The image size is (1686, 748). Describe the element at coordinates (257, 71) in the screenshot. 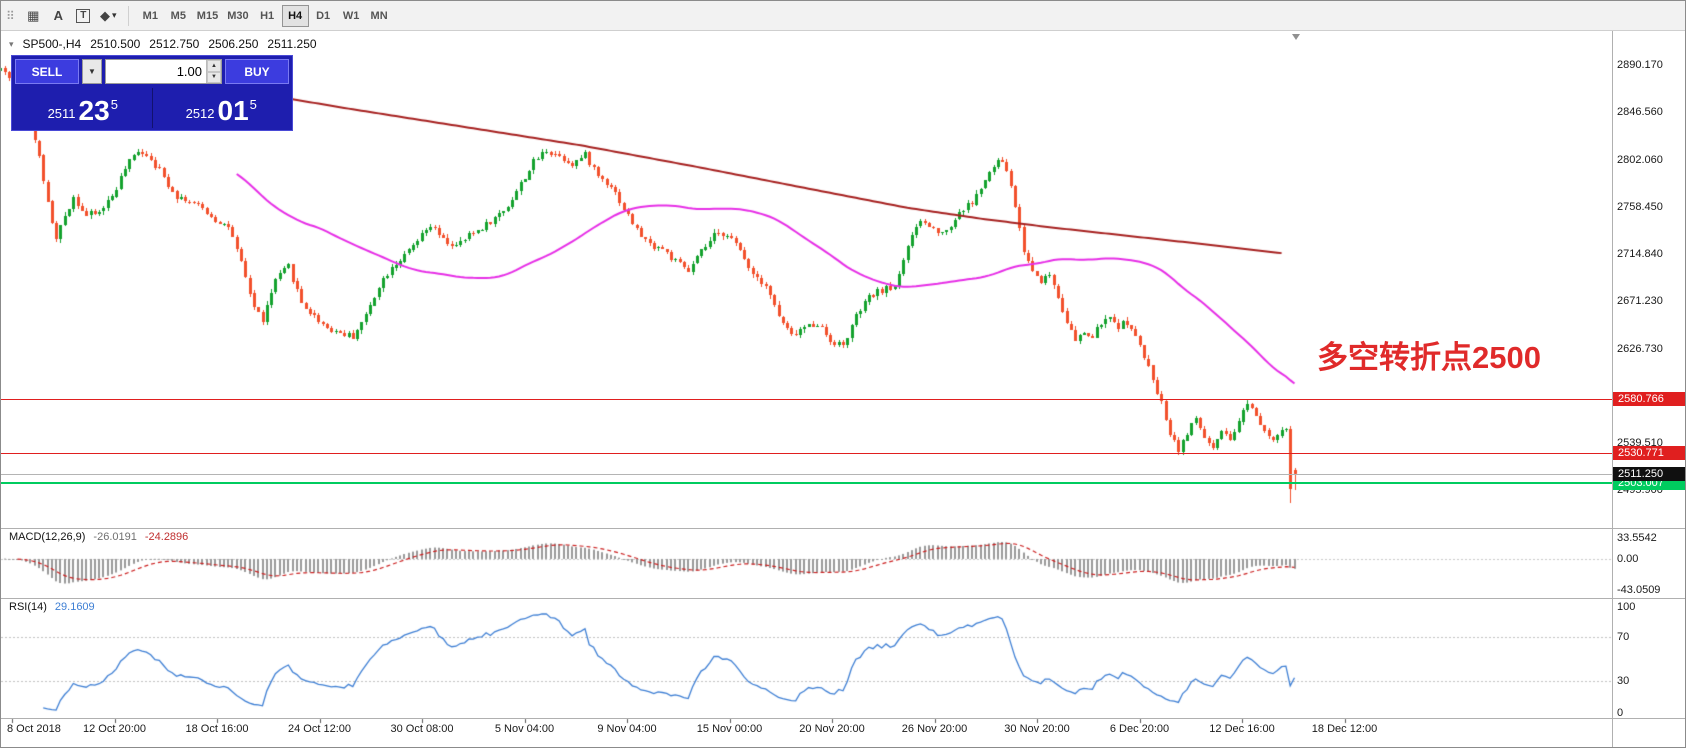

I see `buy-button: BUY` at that location.